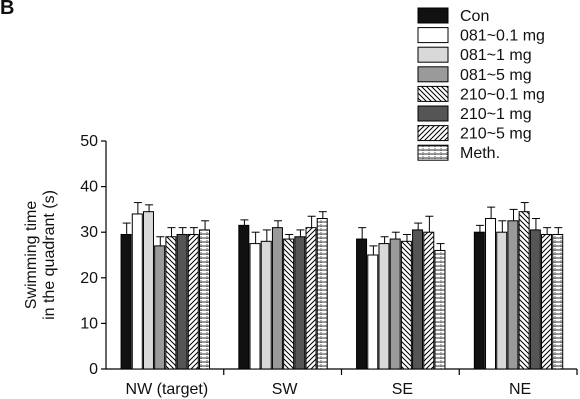  Describe the element at coordinates (7, 9) in the screenshot. I see `panel-label: B` at that location.